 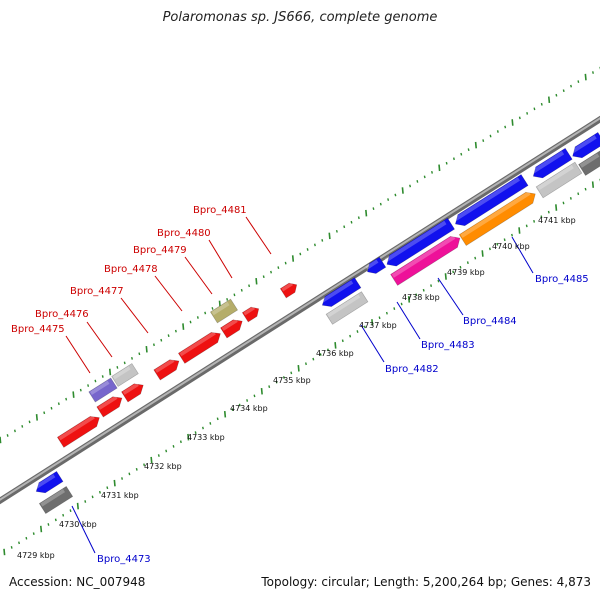 I want to click on gene-feature-pink, so click(x=425, y=261).